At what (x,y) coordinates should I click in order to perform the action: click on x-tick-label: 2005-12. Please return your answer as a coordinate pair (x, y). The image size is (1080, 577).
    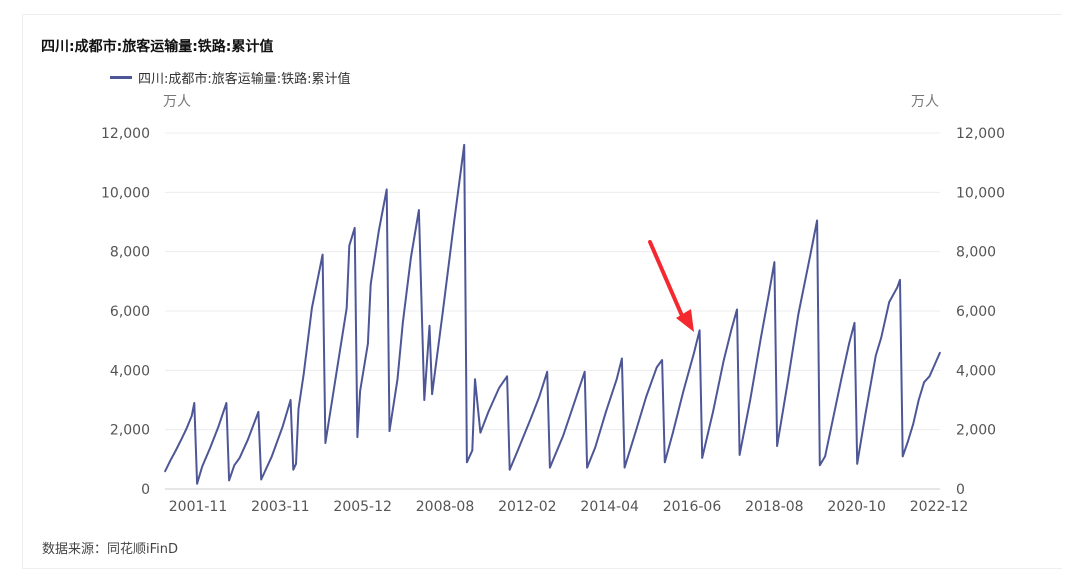
    Looking at the image, I should click on (362, 507).